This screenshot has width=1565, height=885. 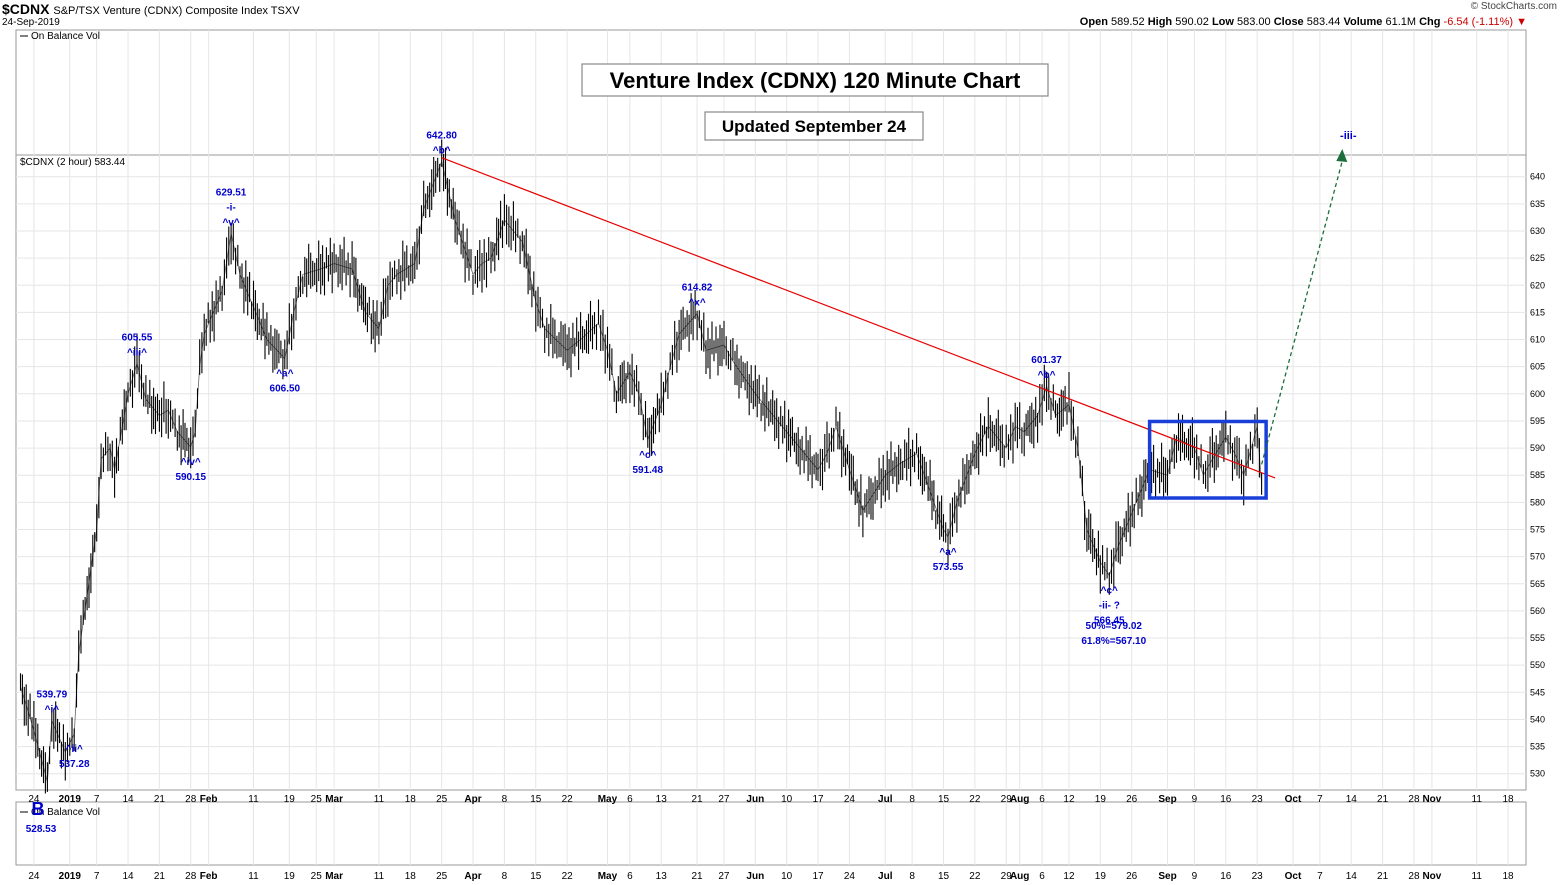 I want to click on high-label: High, so click(x=1160, y=22).